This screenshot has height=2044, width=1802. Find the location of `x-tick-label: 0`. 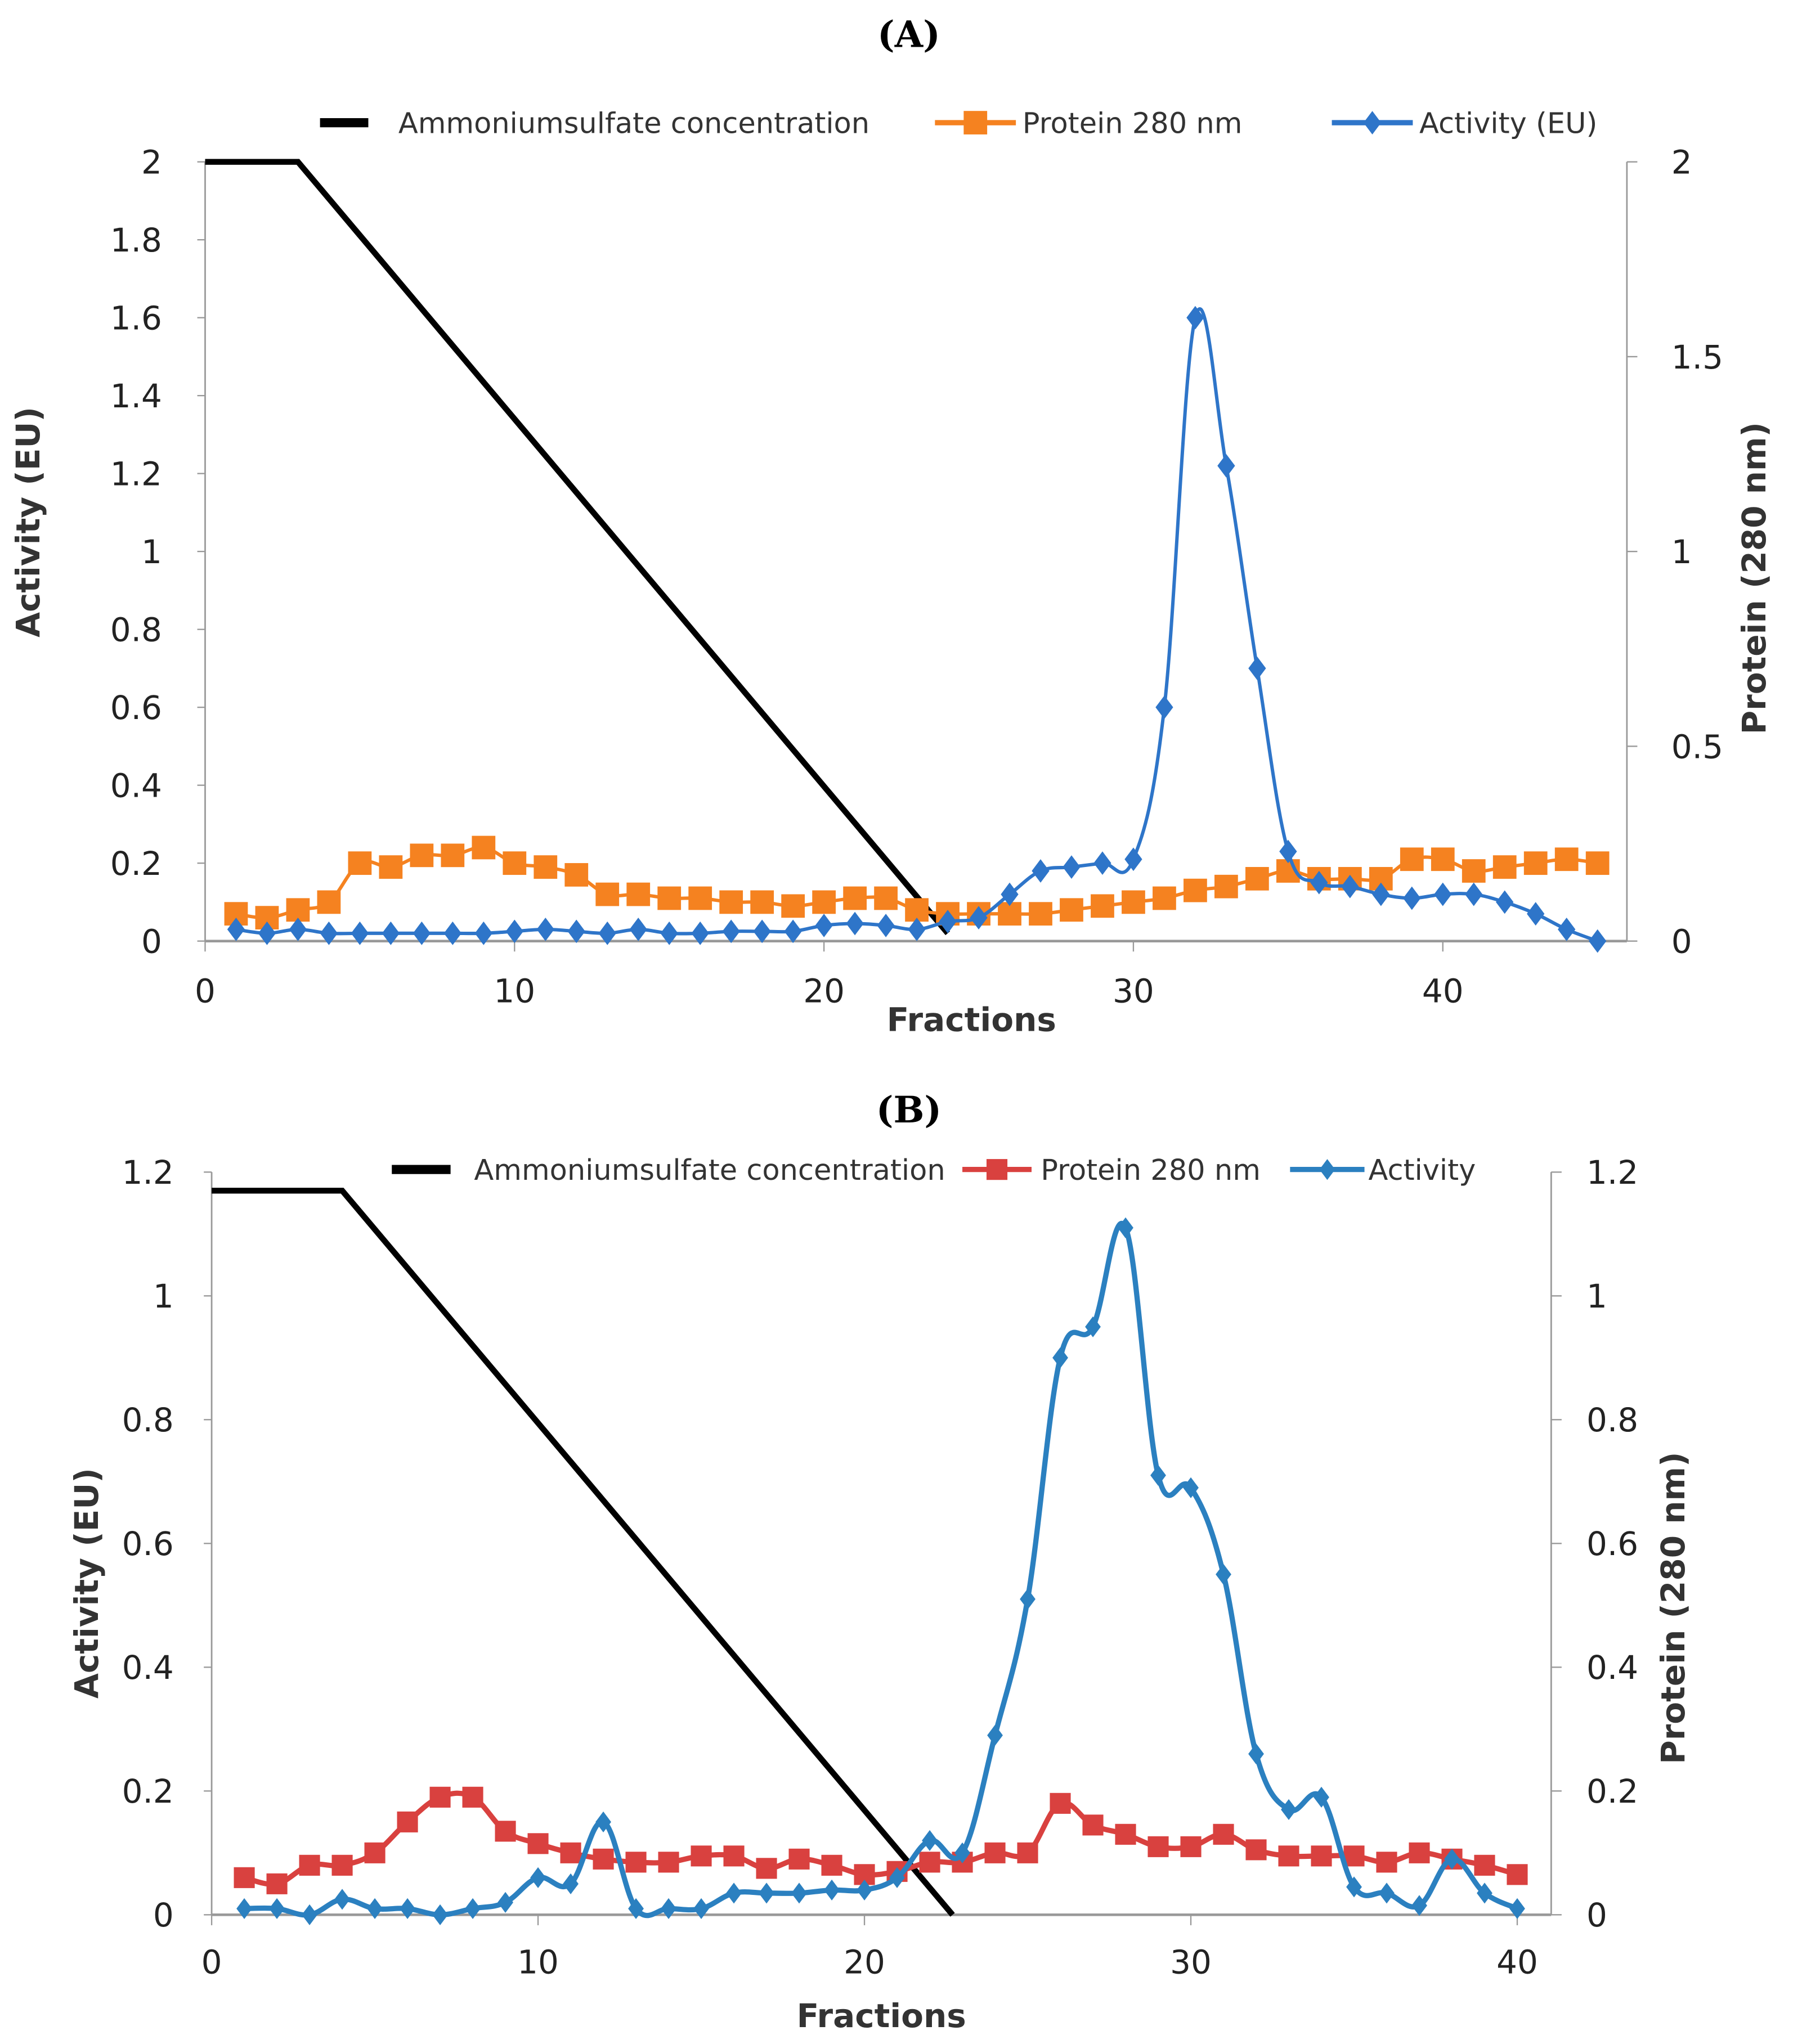

x-tick-label: 0 is located at coordinates (211, 1963).